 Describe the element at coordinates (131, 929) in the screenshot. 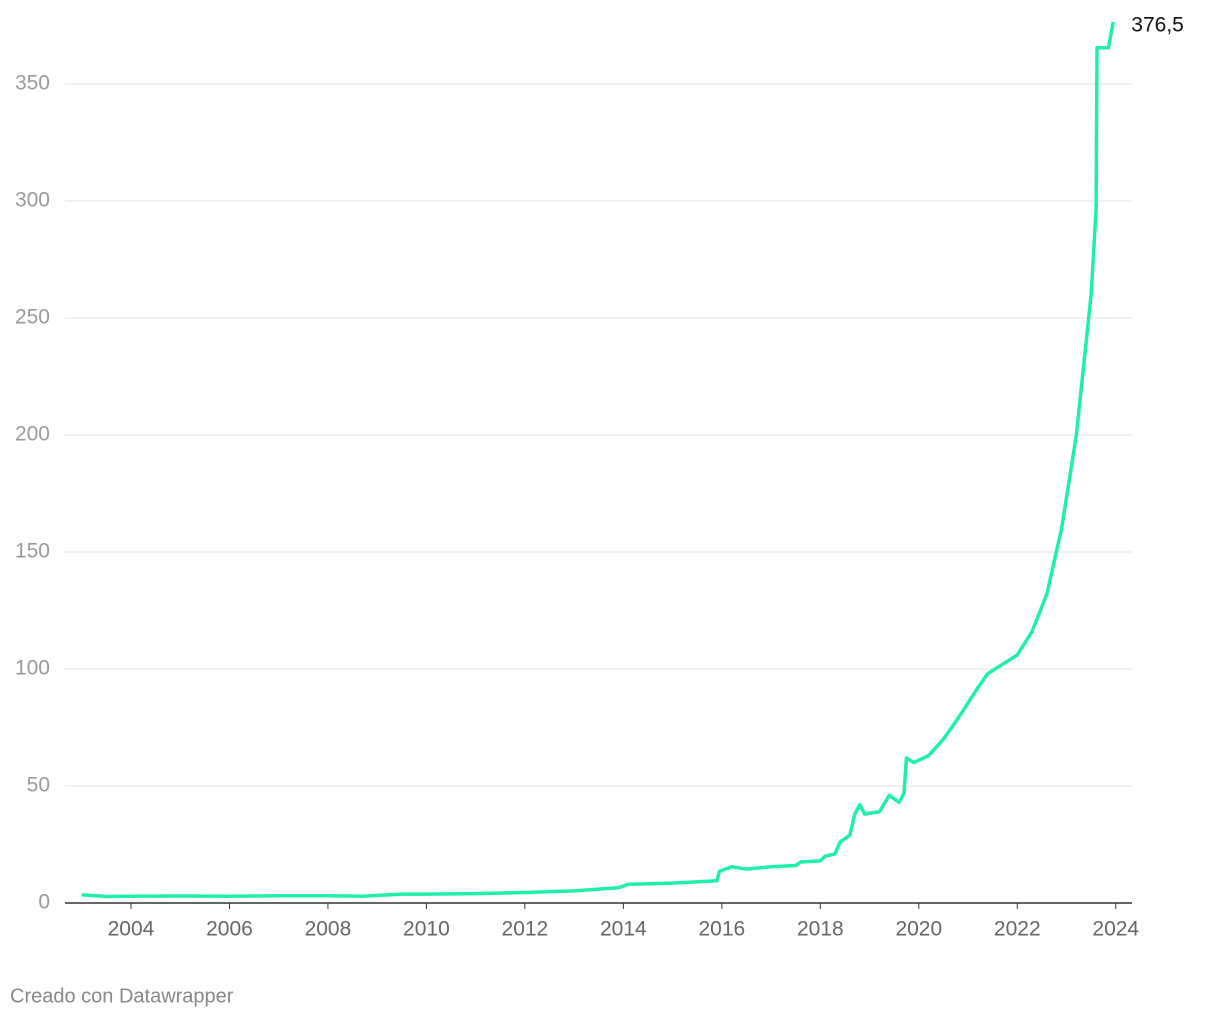

I see `x-tick-label: 2004` at that location.